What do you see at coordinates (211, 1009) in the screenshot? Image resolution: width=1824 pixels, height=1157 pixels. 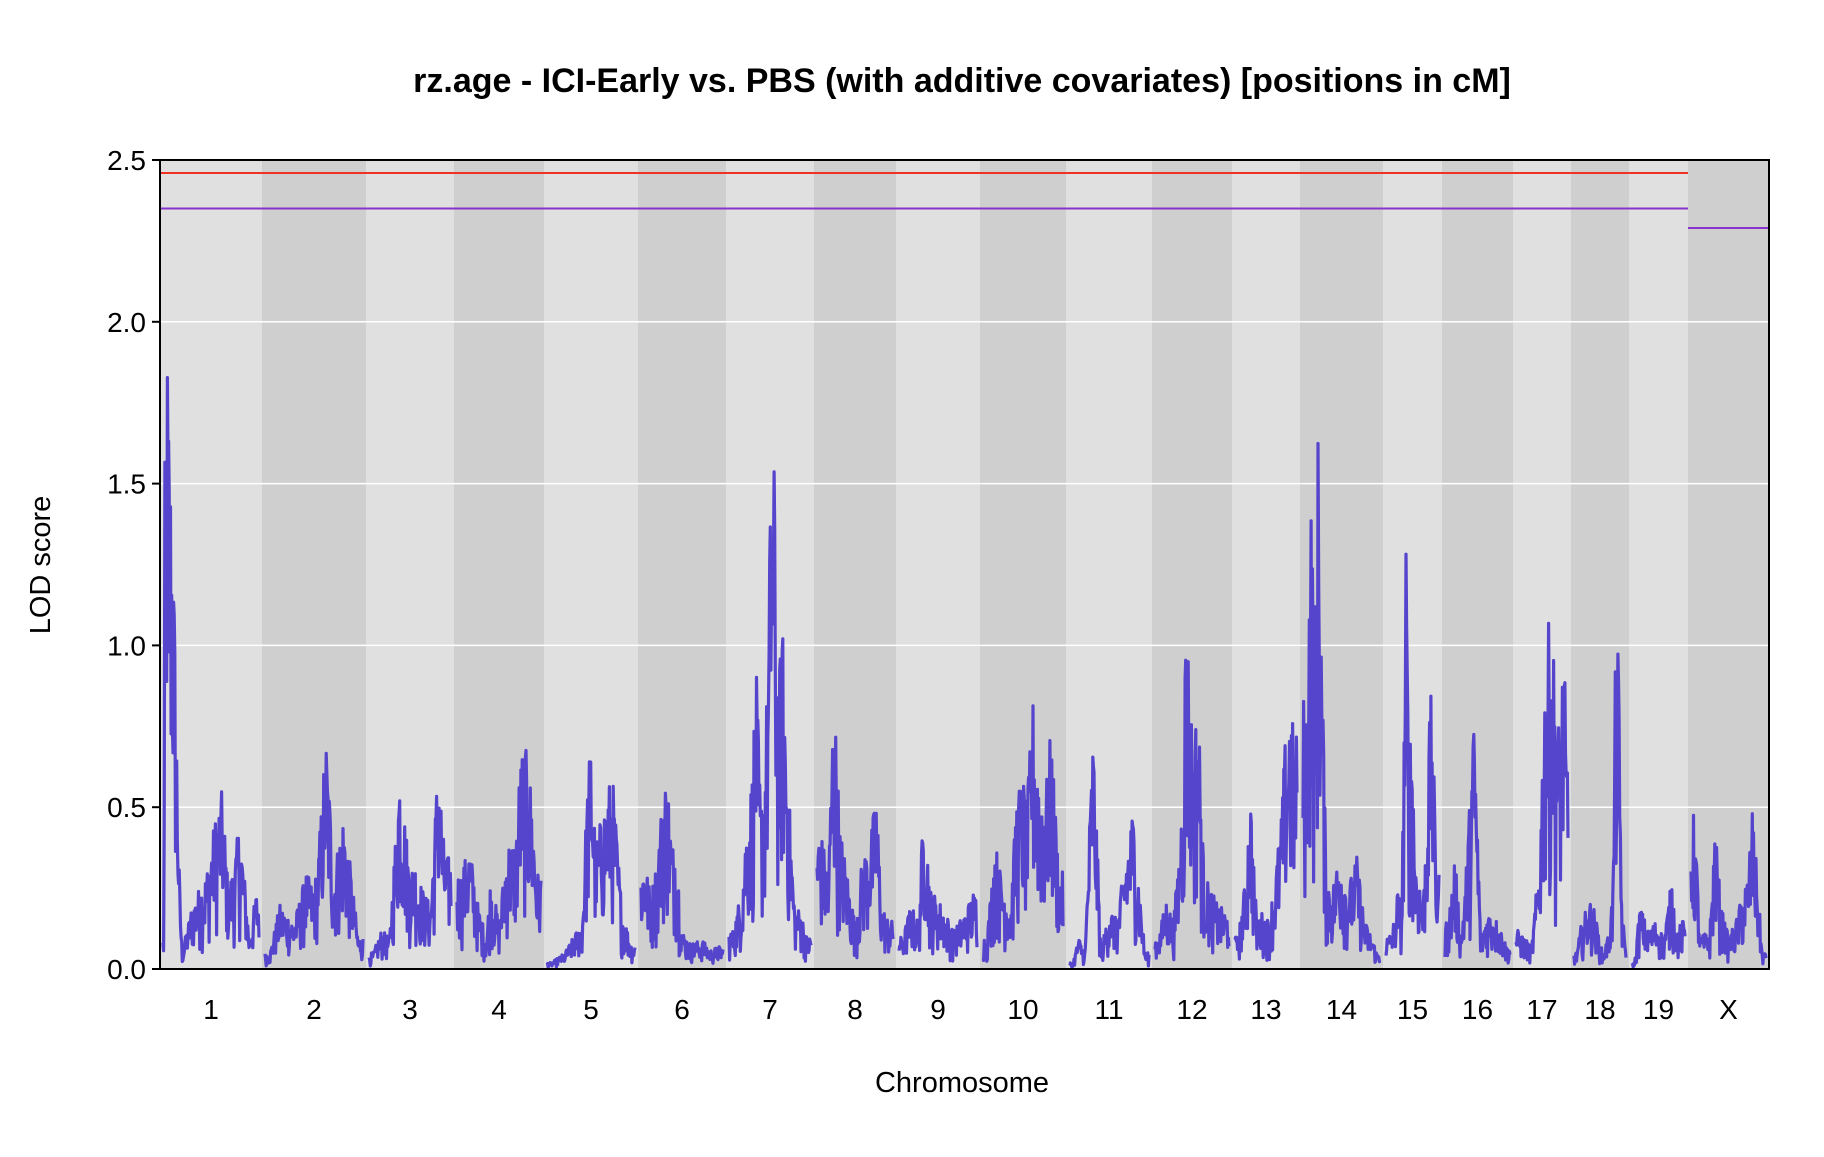 I see `x-tick-label-chr-1: 1` at bounding box center [211, 1009].